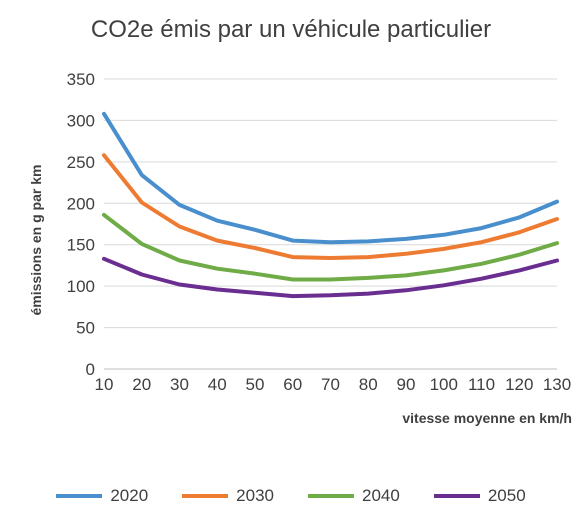 This screenshot has width=582, height=511. What do you see at coordinates (81, 245) in the screenshot?
I see `y-tick-label: 150` at bounding box center [81, 245].